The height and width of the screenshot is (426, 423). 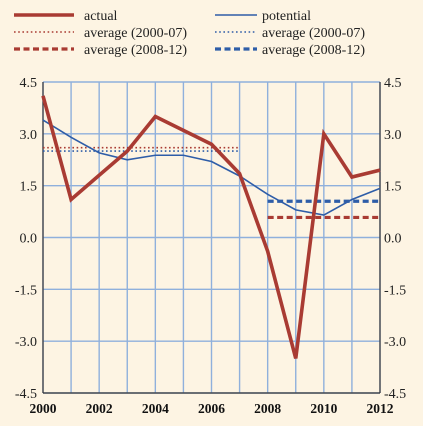 I want to click on average-lines, so click(x=211, y=183).